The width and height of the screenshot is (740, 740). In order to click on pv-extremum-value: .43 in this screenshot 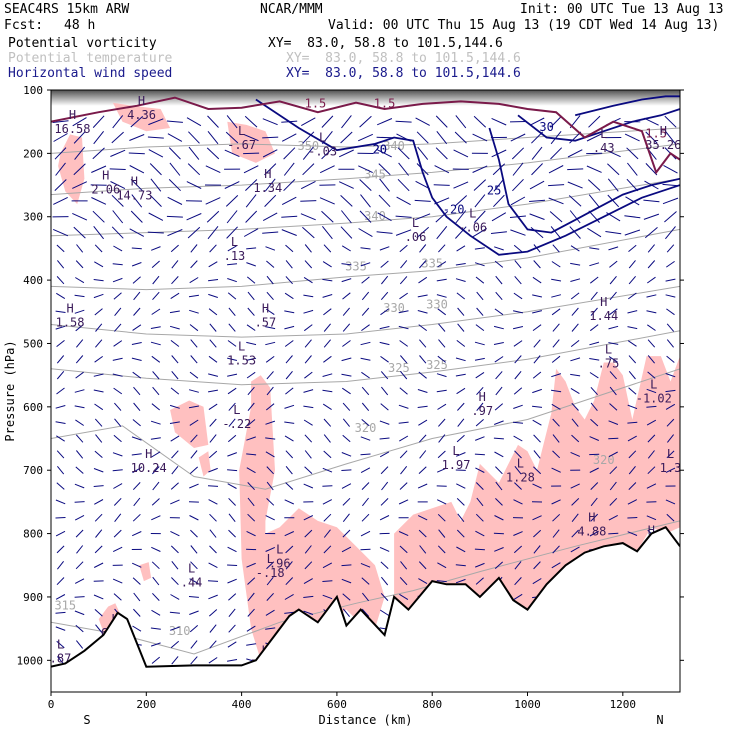, I will do `click(604, 148)`.